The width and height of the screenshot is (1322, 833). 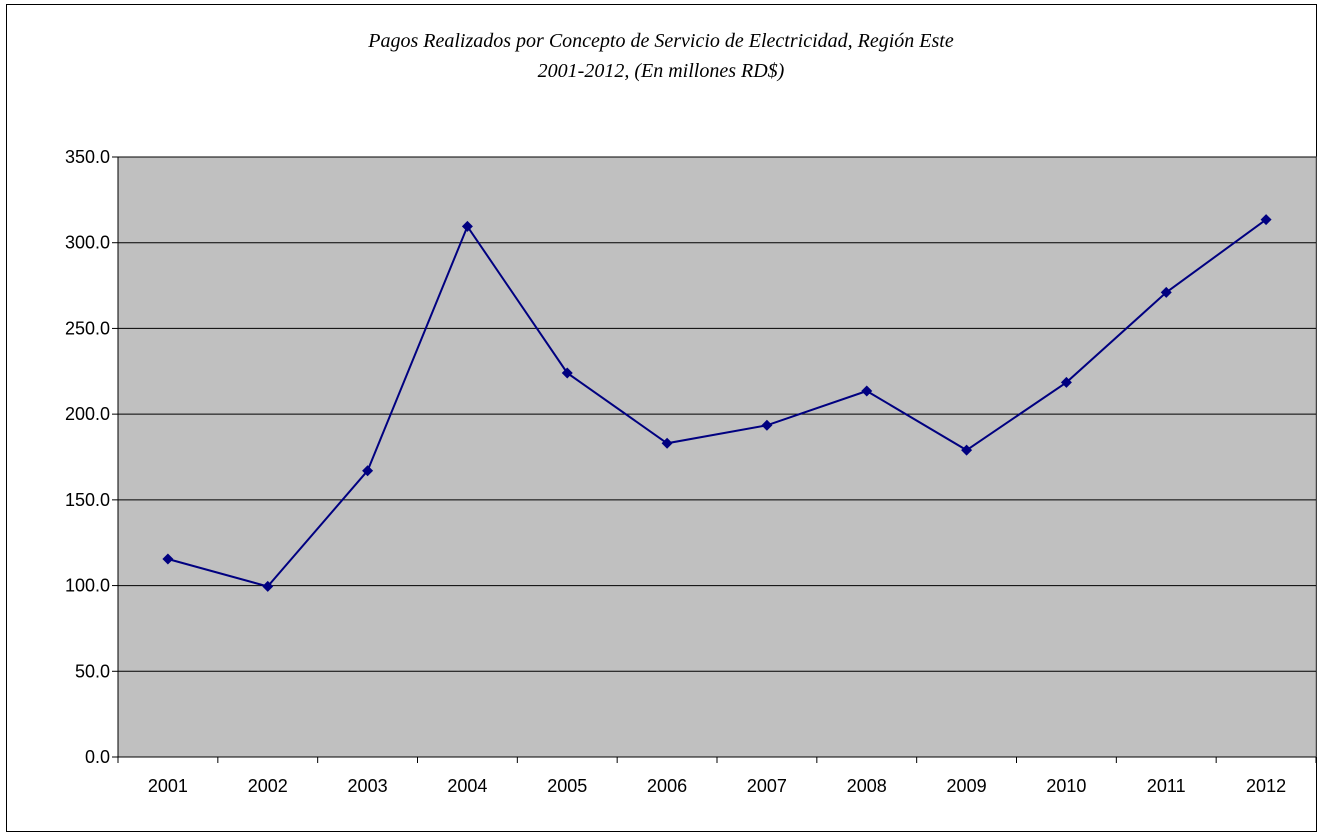 What do you see at coordinates (467, 786) in the screenshot?
I see `x-tick-label: 2004` at bounding box center [467, 786].